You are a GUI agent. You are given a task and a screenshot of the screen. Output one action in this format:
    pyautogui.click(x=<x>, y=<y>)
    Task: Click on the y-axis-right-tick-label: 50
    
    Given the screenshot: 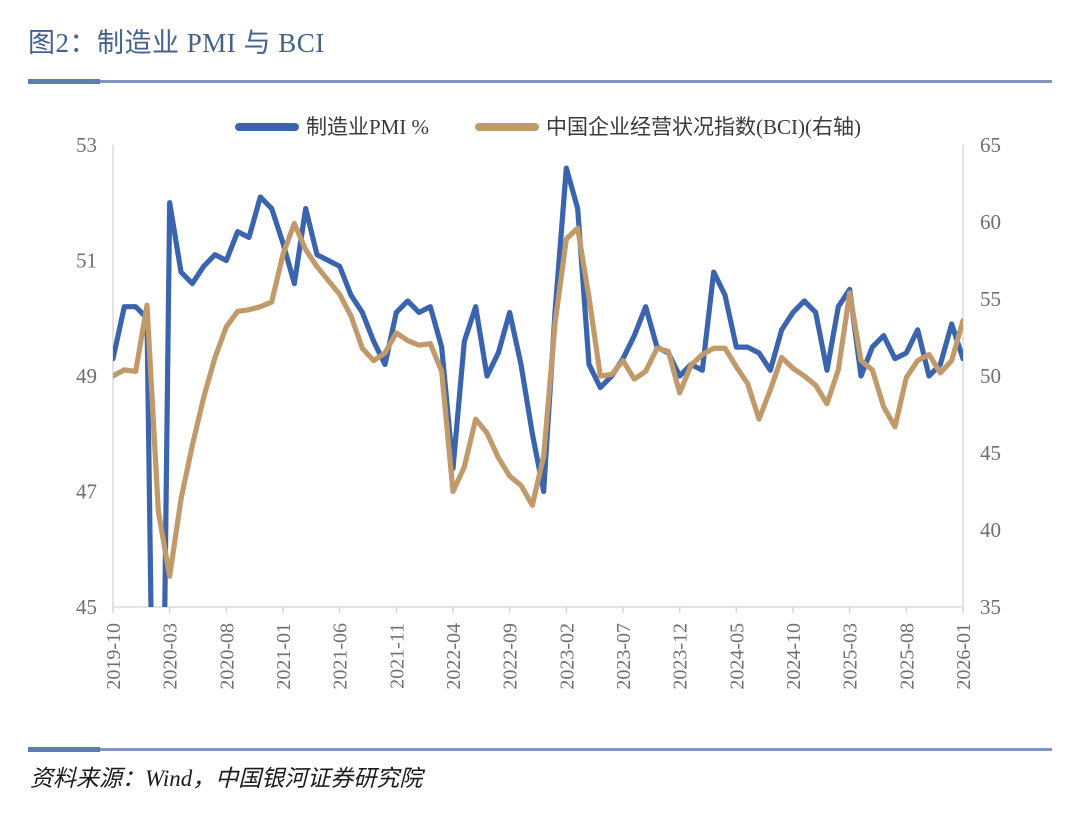 What is the action you would take?
    pyautogui.click(x=990, y=376)
    